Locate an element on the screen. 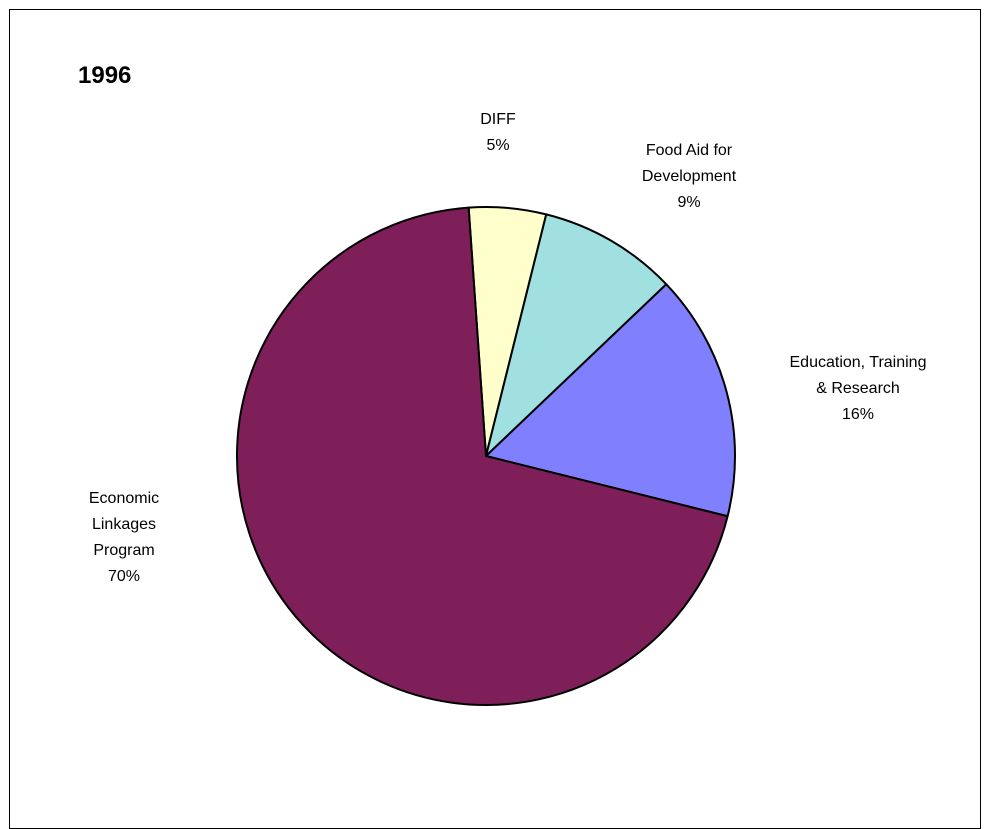 This screenshot has height=829, width=984. slice-value-label: 9% is located at coordinates (688, 202).